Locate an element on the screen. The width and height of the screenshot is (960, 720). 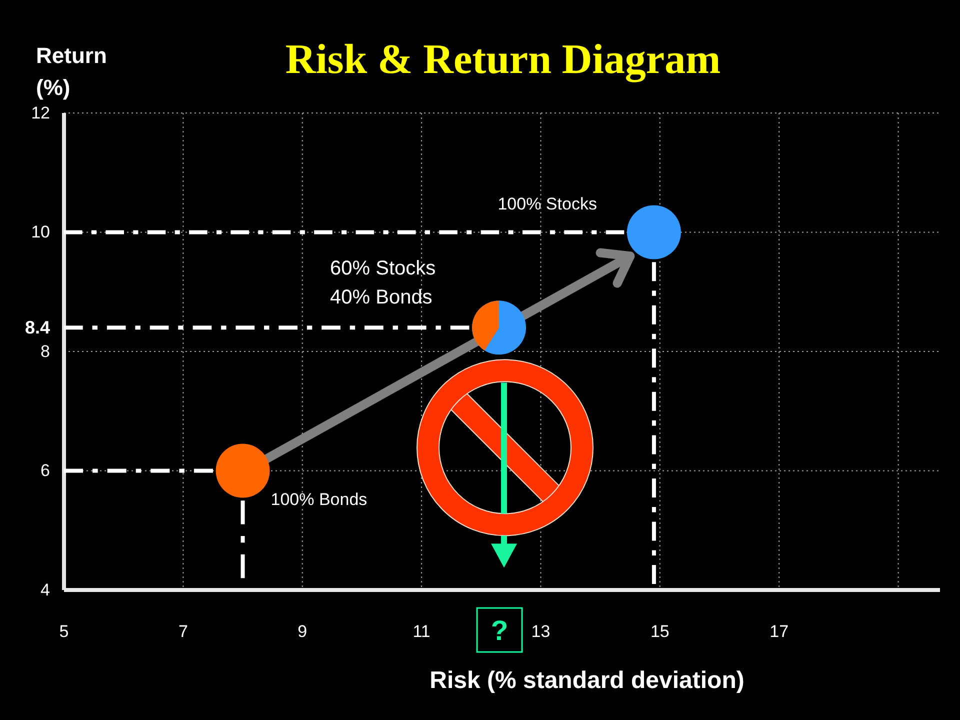
x-tick-label: 15 is located at coordinates (660, 632).